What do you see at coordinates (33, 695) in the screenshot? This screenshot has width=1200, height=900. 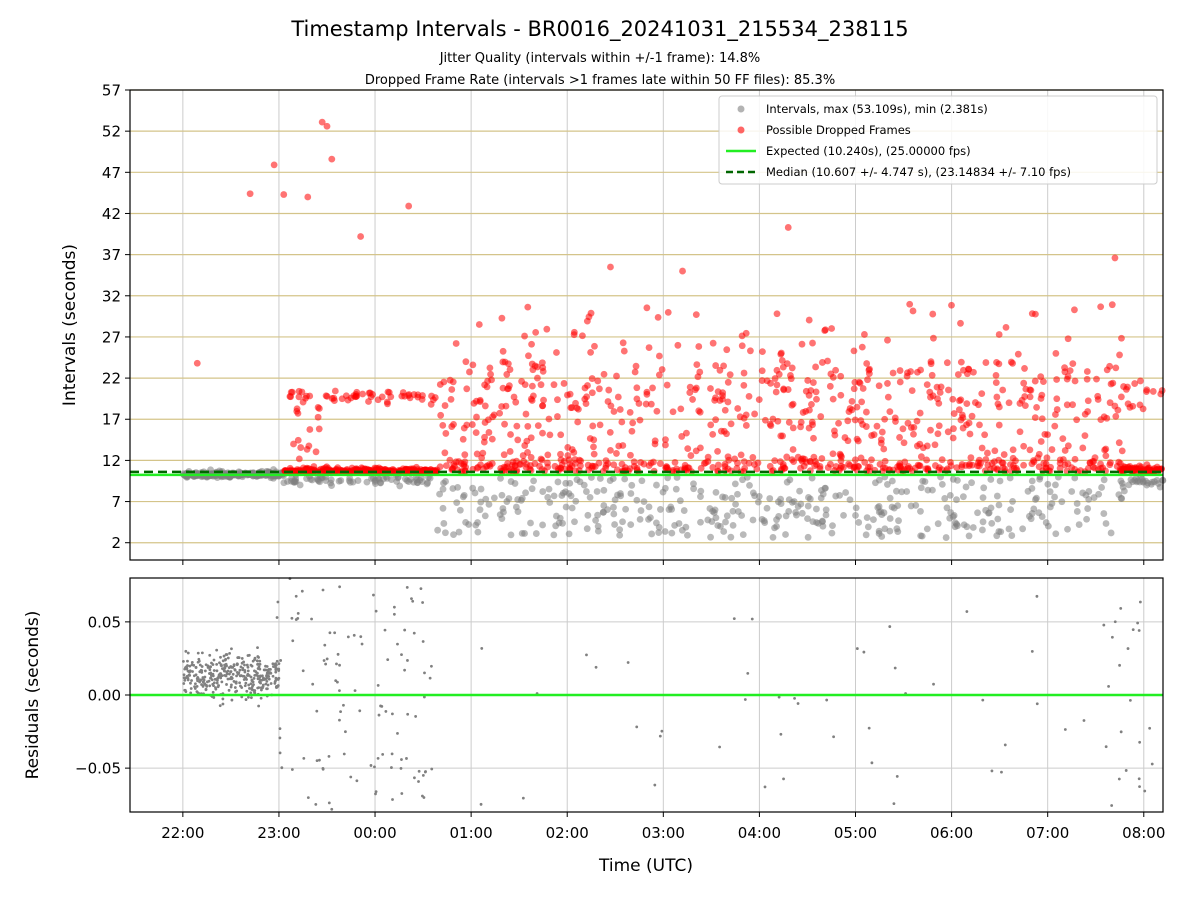 I see `residuals-y-axis-label: Residuals (seconds)` at bounding box center [33, 695].